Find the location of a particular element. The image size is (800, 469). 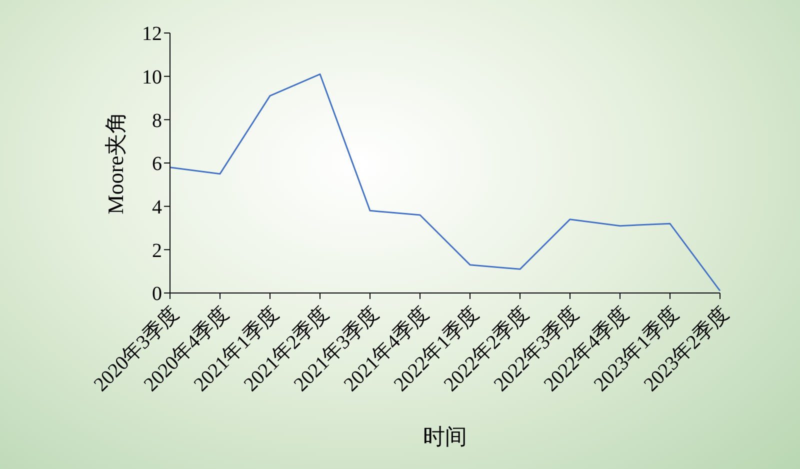

y-tick-label: 6 is located at coordinates (157, 164).